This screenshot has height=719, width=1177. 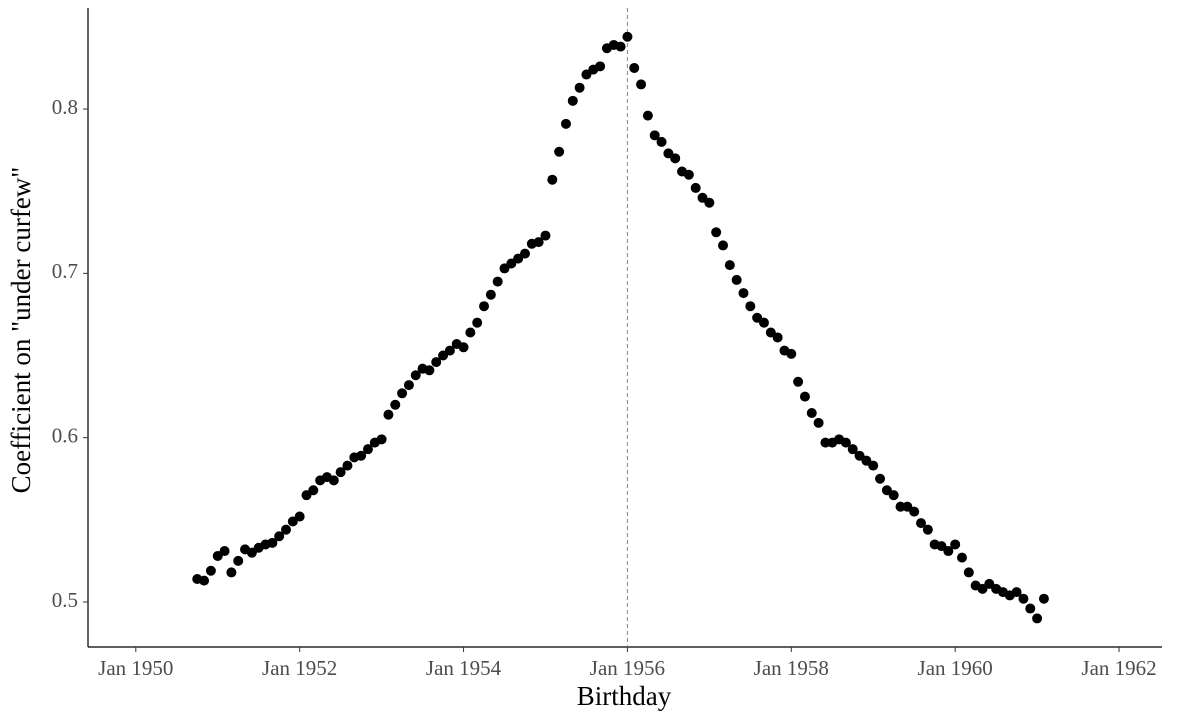 What do you see at coordinates (464, 668) in the screenshot?
I see `x-tick-label: Jan 1954` at bounding box center [464, 668].